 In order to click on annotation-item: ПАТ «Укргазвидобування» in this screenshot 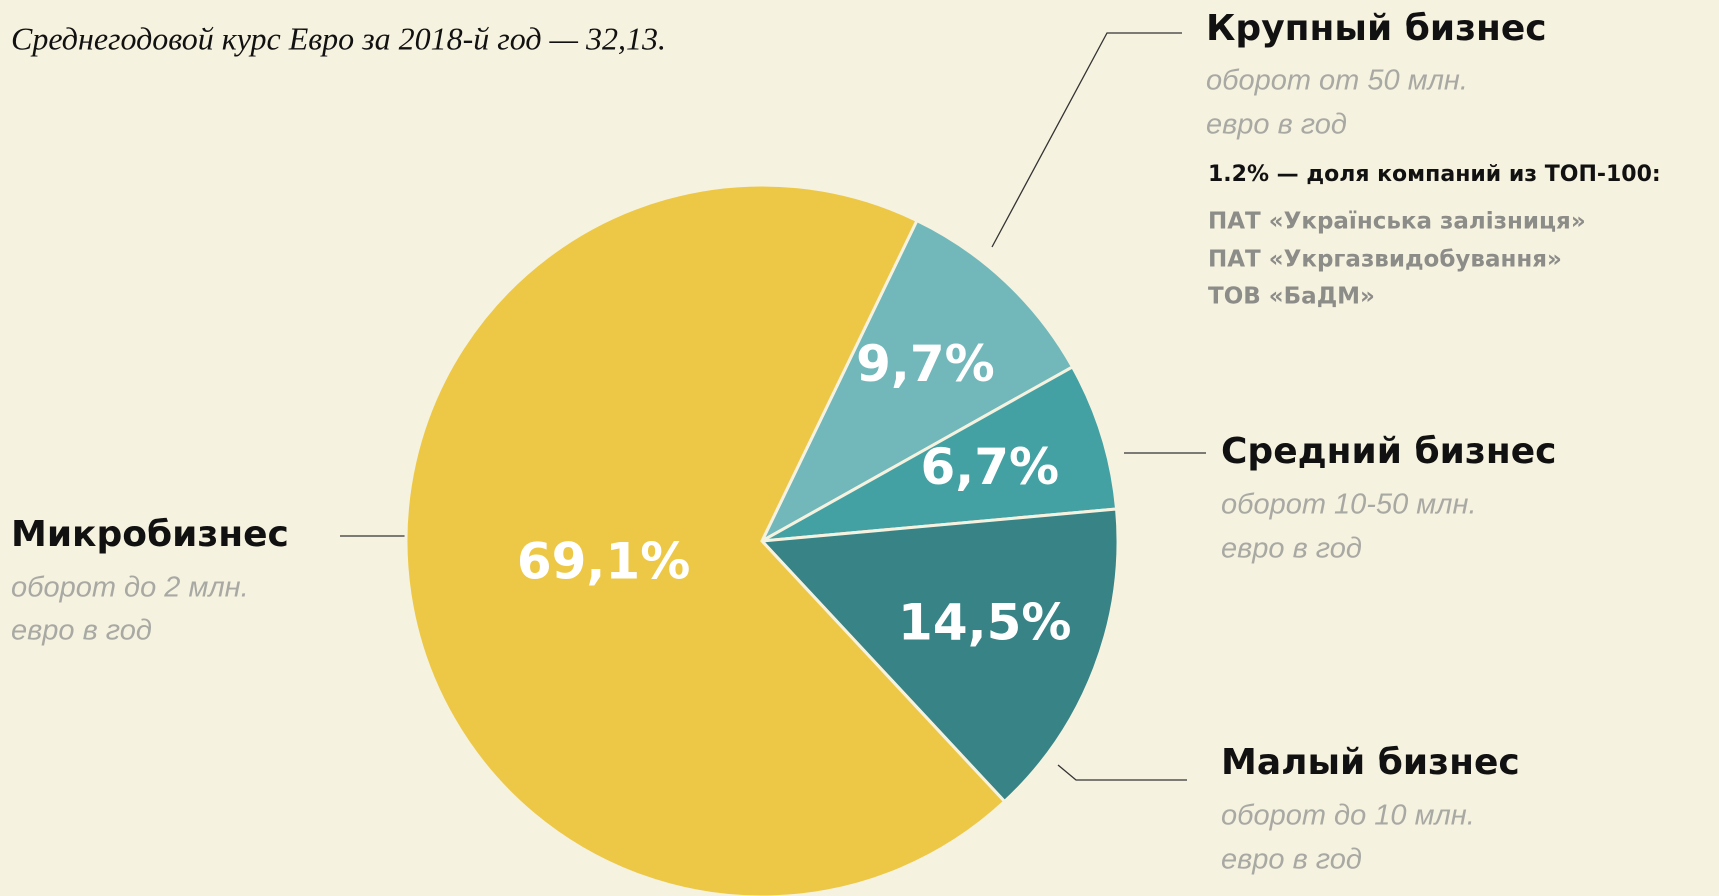, I will do `click(1385, 260)`.